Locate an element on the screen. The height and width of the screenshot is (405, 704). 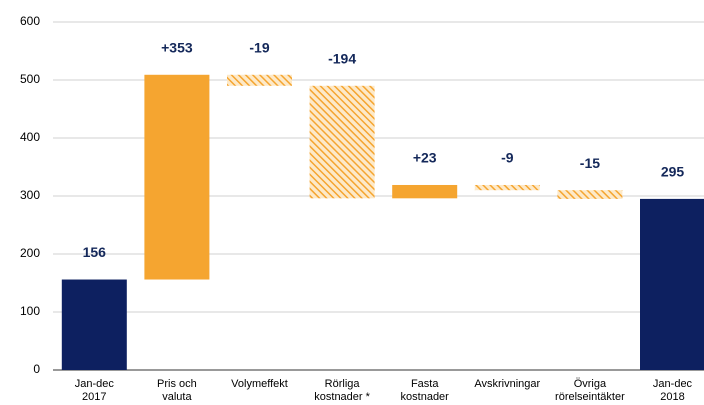
x-tick-line: Övriga is located at coordinates (590, 384).